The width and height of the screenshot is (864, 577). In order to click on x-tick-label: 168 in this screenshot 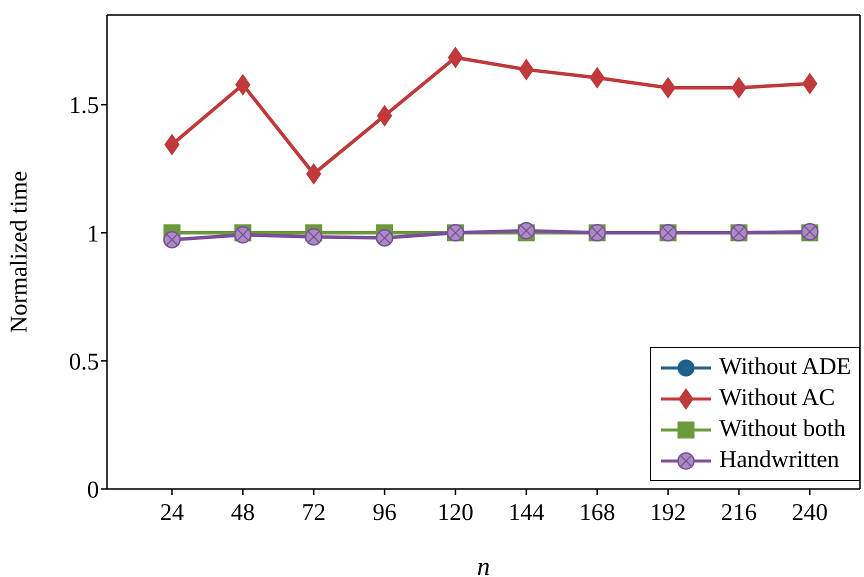, I will do `click(597, 513)`.